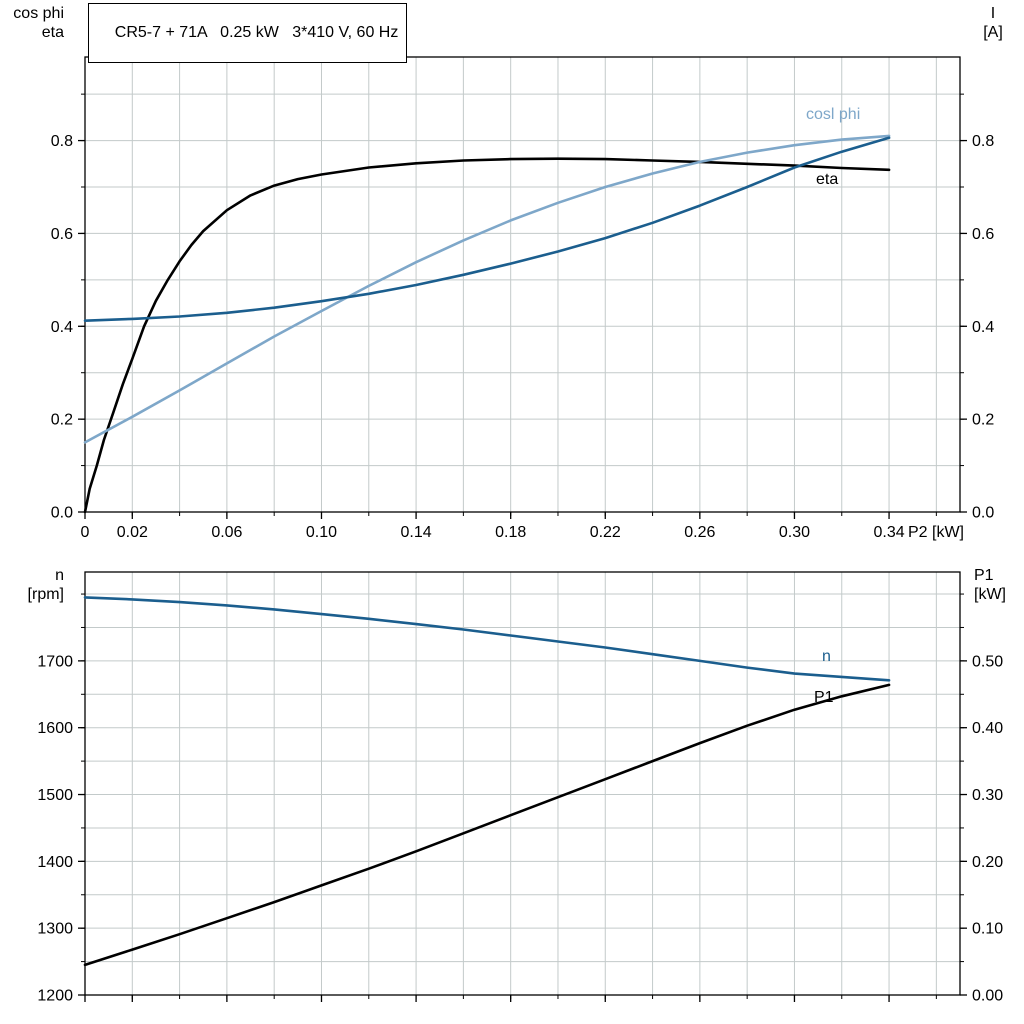 The width and height of the screenshot is (1024, 1024). Describe the element at coordinates (984, 575) in the screenshot. I see `axis-label-p1: P1` at that location.